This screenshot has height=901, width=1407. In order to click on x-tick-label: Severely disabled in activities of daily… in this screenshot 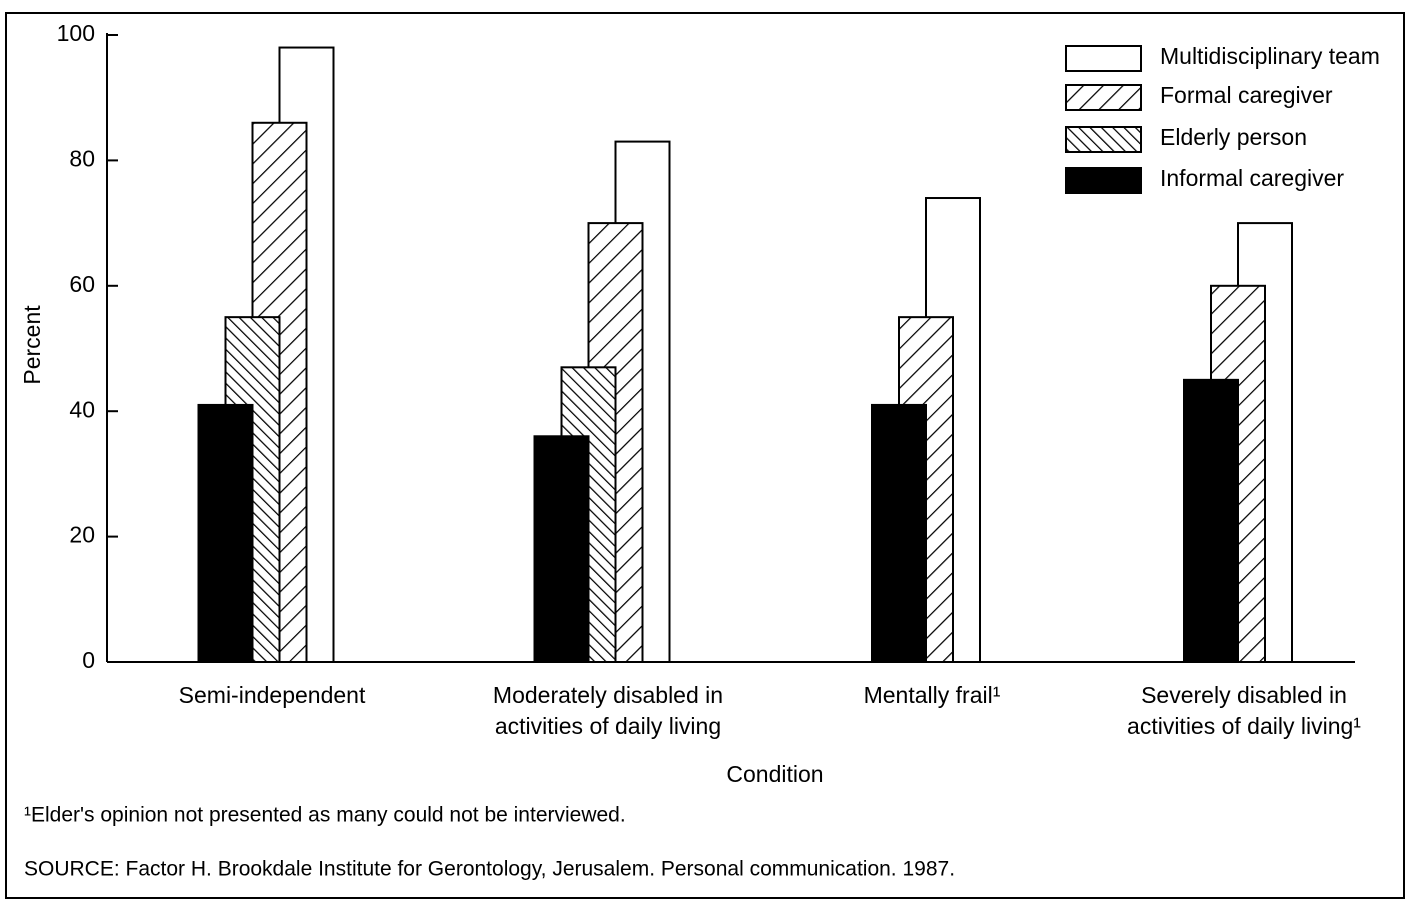, I will do `click(1244, 710)`.